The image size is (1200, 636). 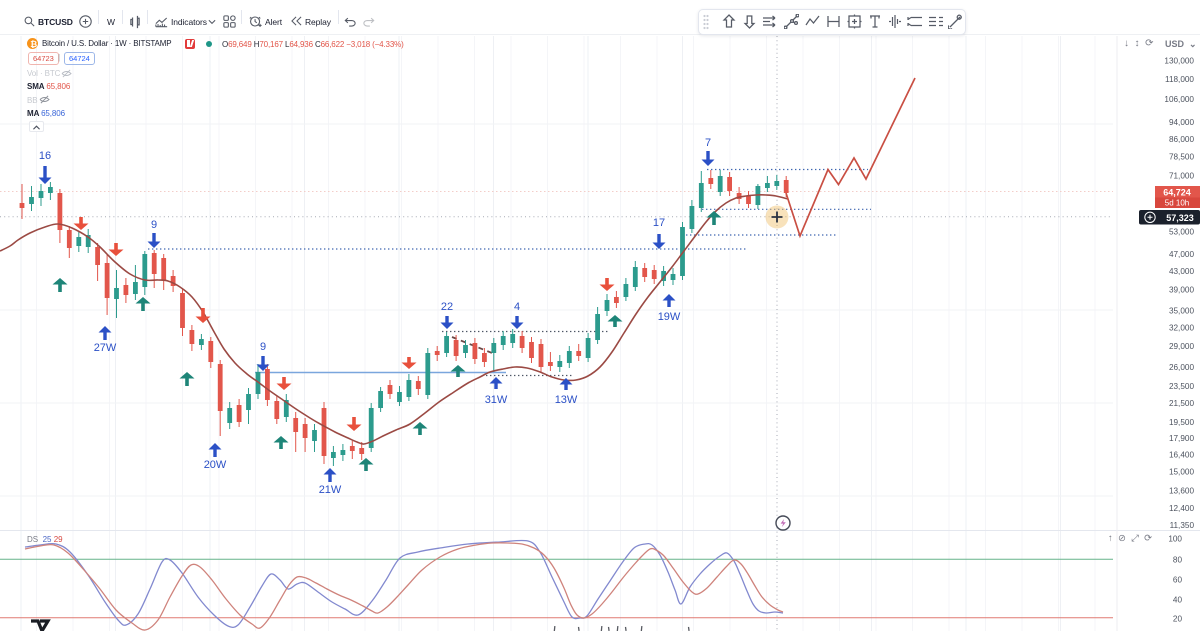 I want to click on svg-text: 21,500, so click(x=1181, y=403).